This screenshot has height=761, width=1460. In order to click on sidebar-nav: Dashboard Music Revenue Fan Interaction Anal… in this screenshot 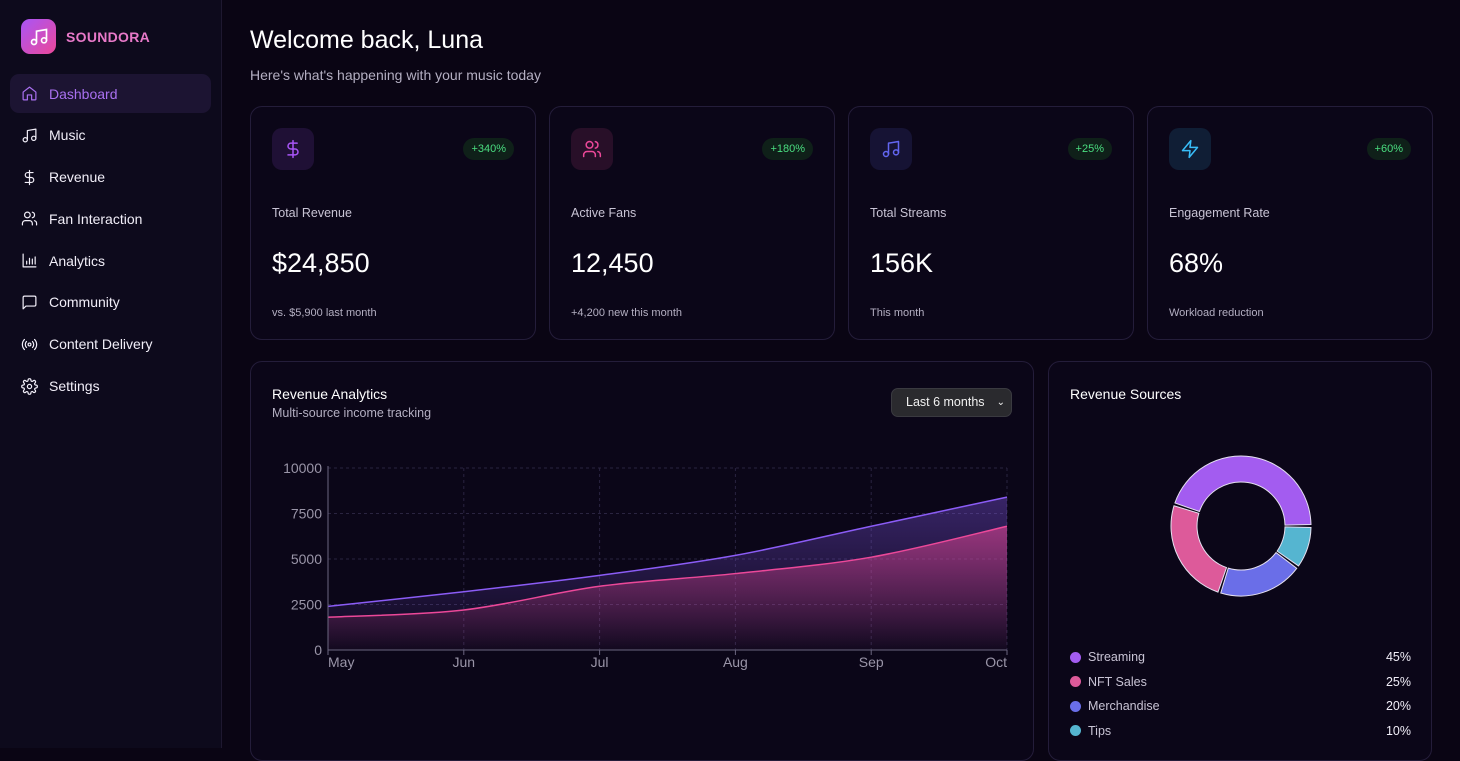, I will do `click(110, 241)`.